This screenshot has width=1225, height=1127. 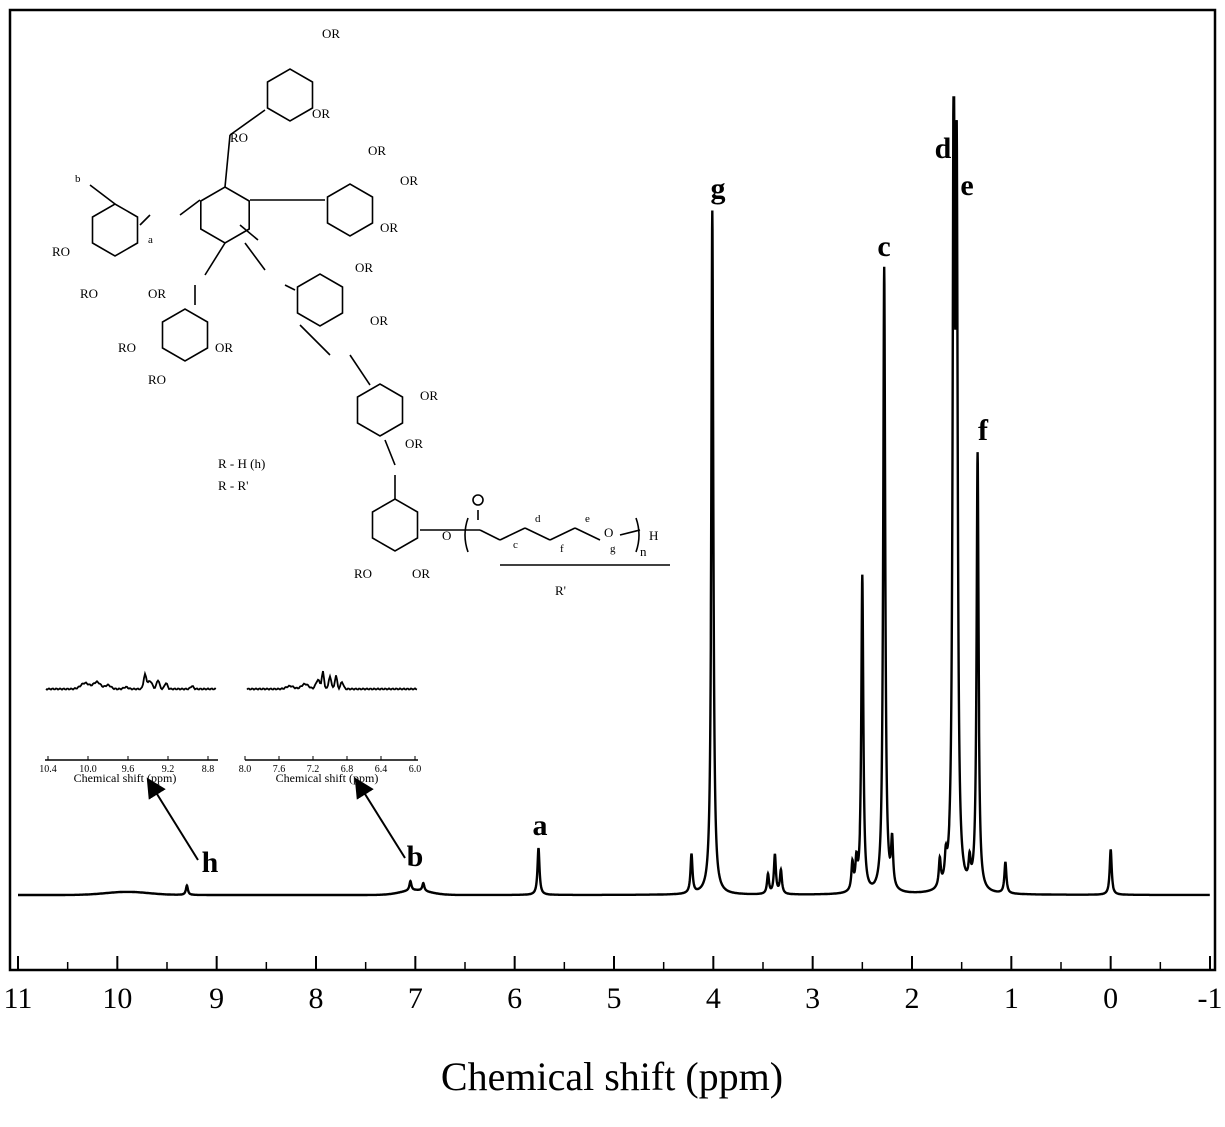 What do you see at coordinates (233, 485) in the screenshot?
I see `r-rprime-legend: R - R'` at bounding box center [233, 485].